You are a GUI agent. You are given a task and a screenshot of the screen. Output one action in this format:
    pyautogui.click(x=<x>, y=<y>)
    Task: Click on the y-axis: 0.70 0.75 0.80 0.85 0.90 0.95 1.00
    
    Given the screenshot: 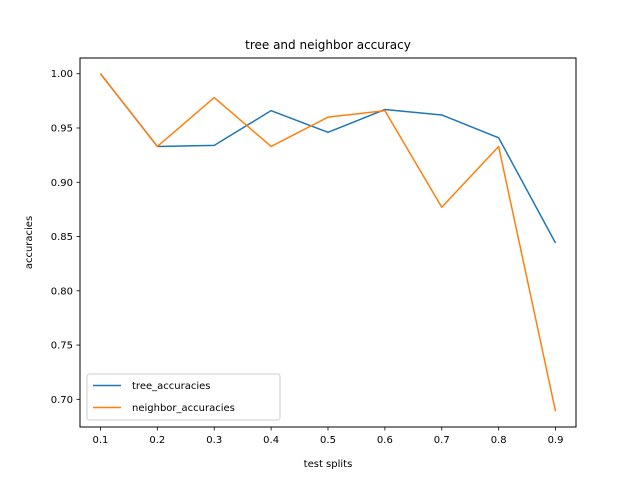 What is the action you would take?
    pyautogui.click(x=65, y=237)
    